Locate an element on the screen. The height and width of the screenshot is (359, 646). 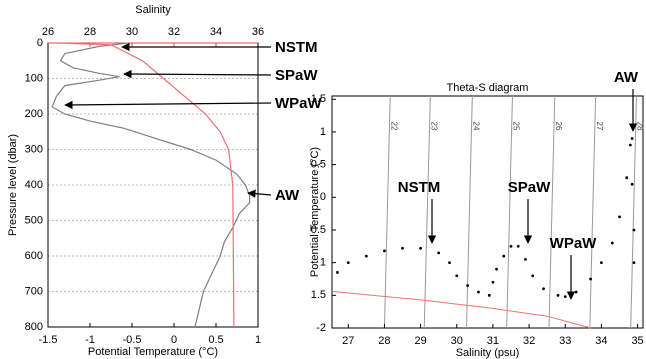
x-tick-label: 28 is located at coordinates (384, 341).